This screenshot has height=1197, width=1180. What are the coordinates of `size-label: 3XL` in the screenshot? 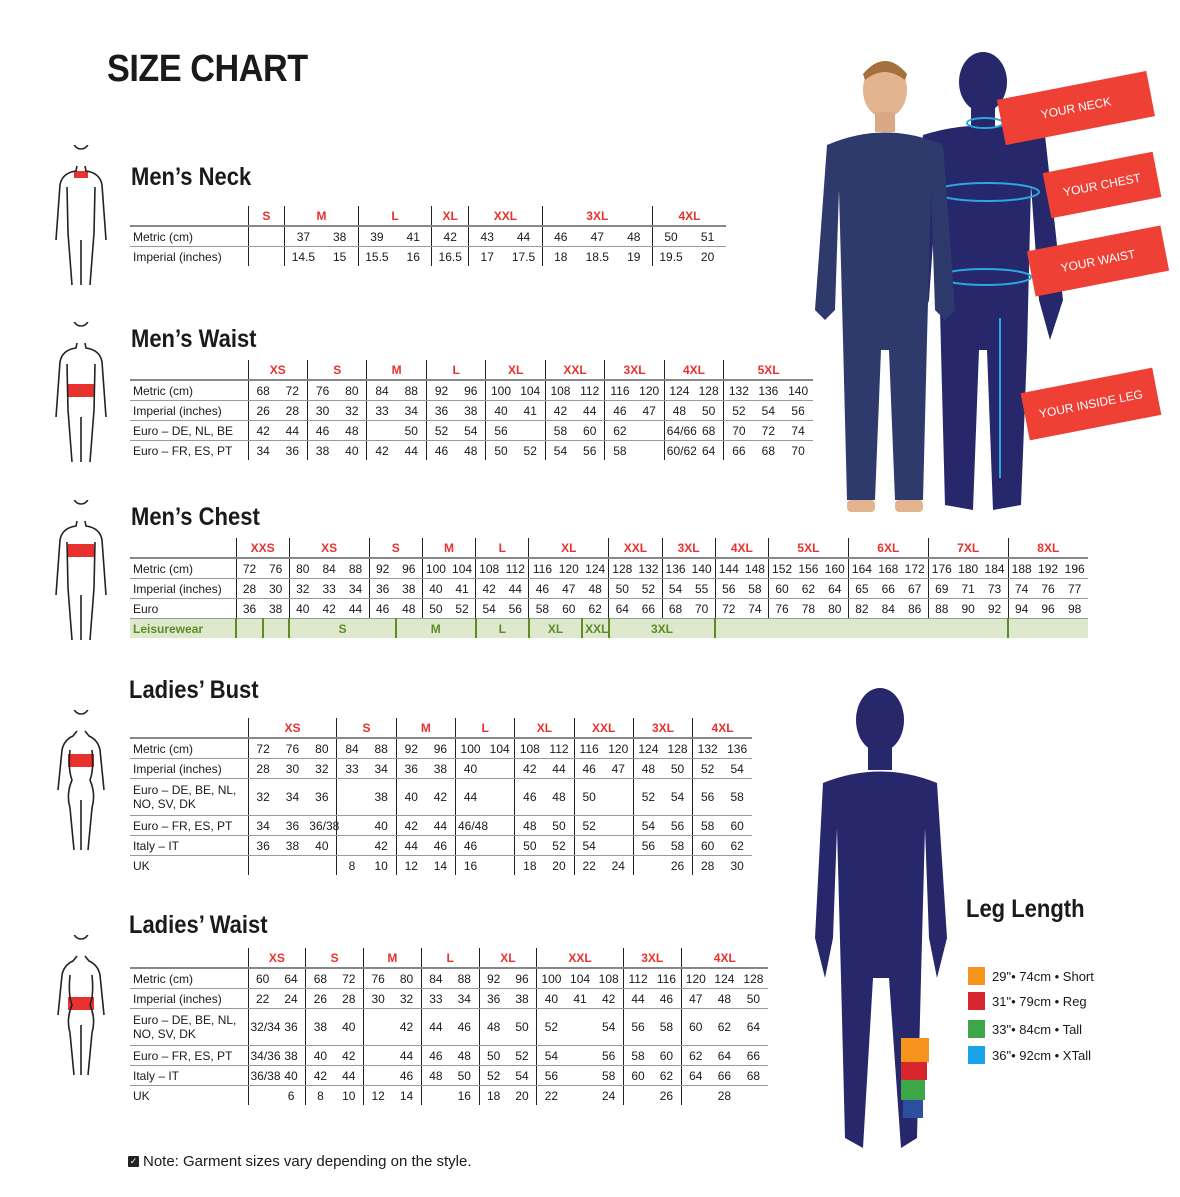 It's located at (597, 216).